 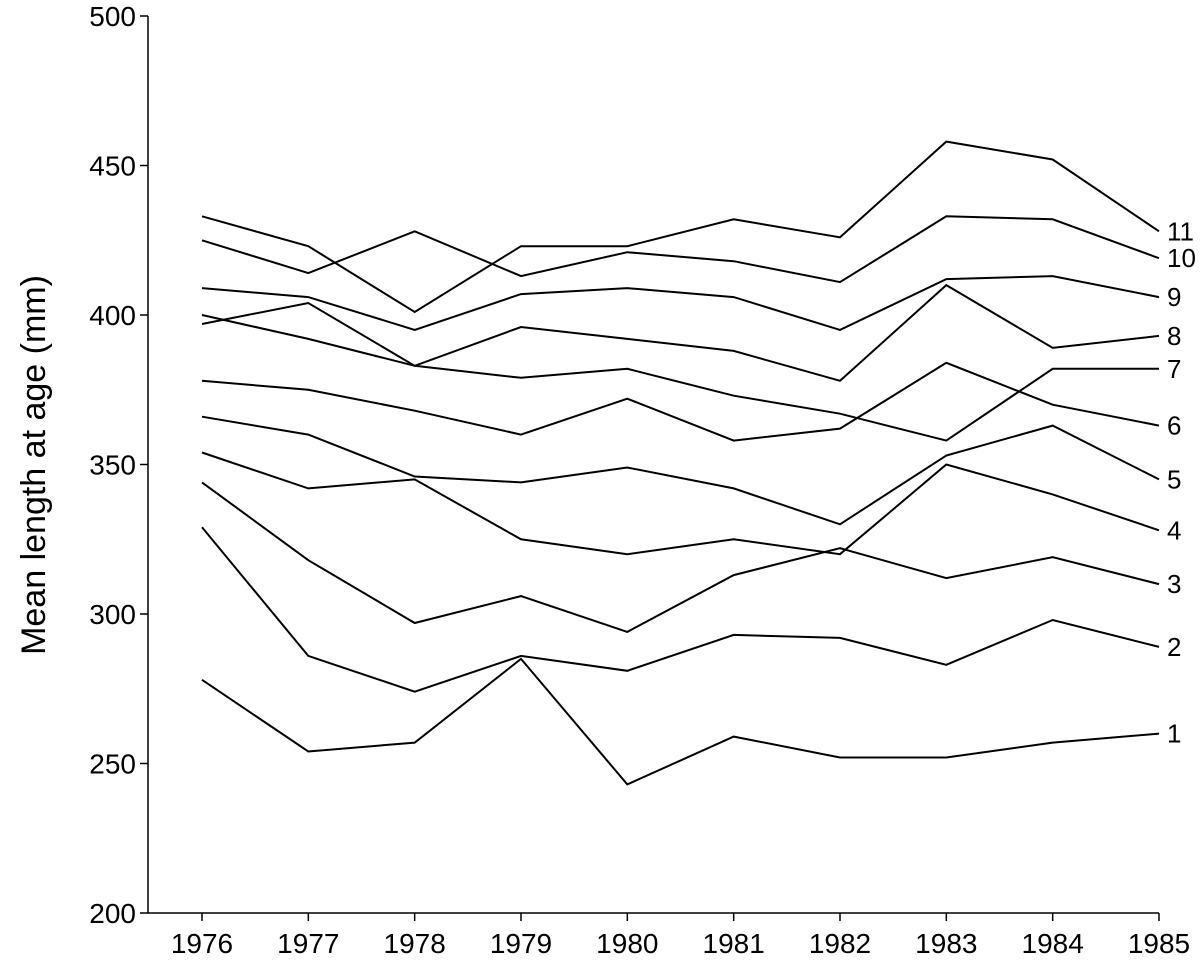 I want to click on y-tick-label: 200, so click(x=112, y=913).